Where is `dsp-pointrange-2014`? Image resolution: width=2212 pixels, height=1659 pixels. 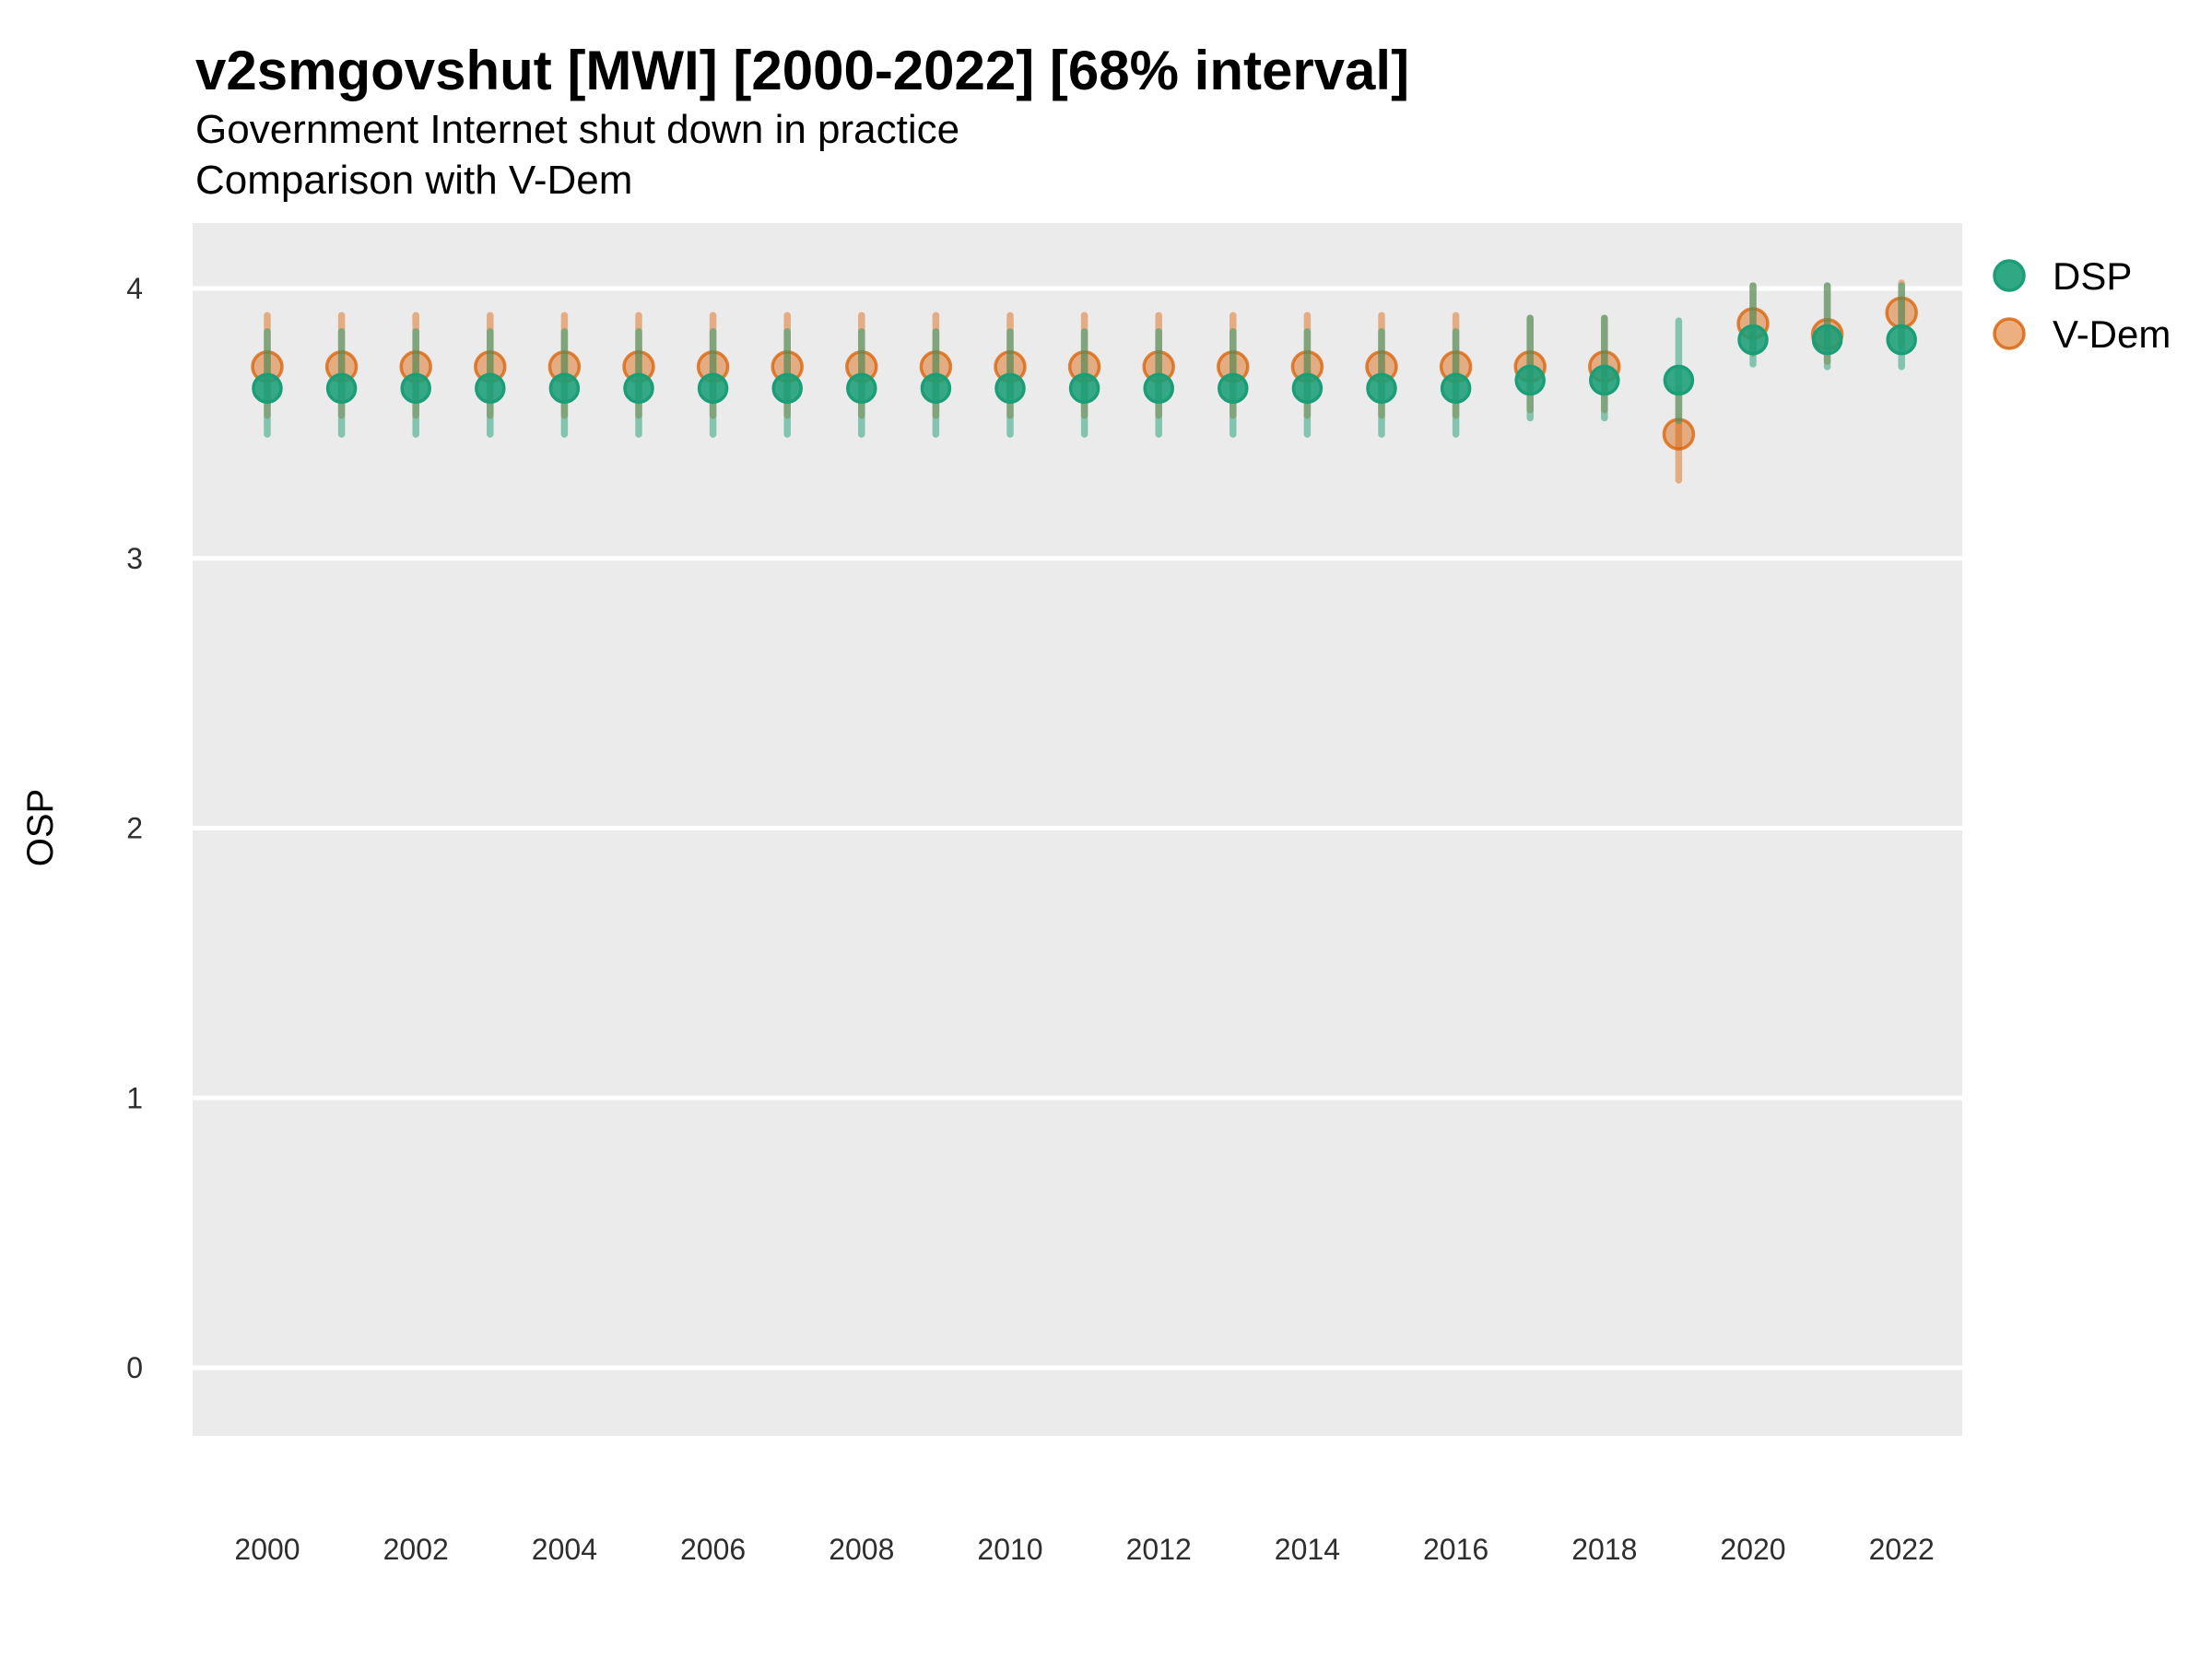
dsp-pointrange-2014 is located at coordinates (1307, 383).